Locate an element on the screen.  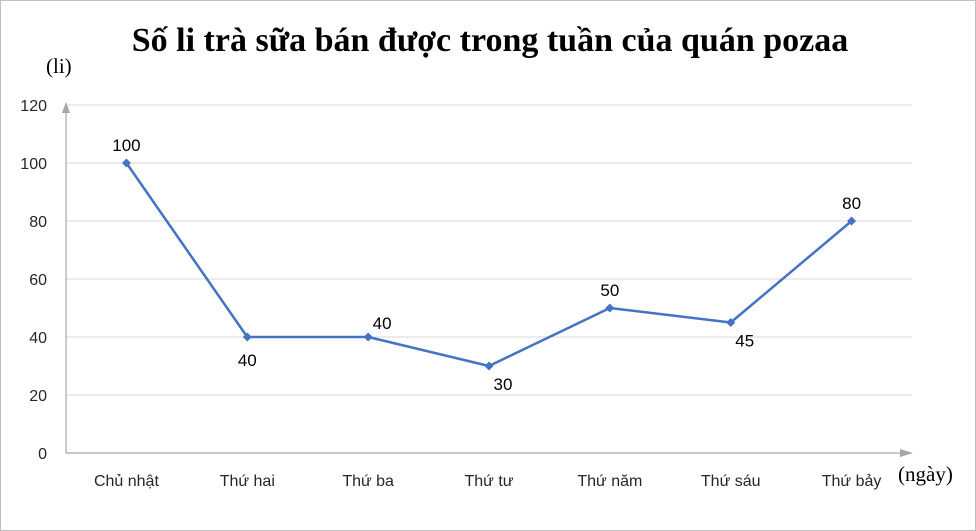
data-label: 50 is located at coordinates (609, 290).